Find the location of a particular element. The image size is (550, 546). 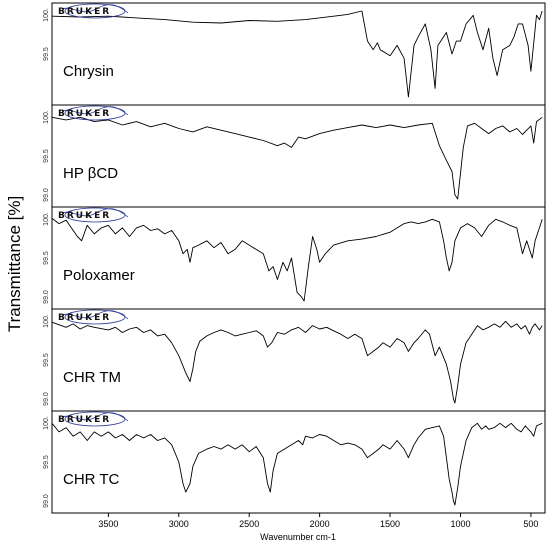

x-tick-label: 3000 is located at coordinates (179, 524).